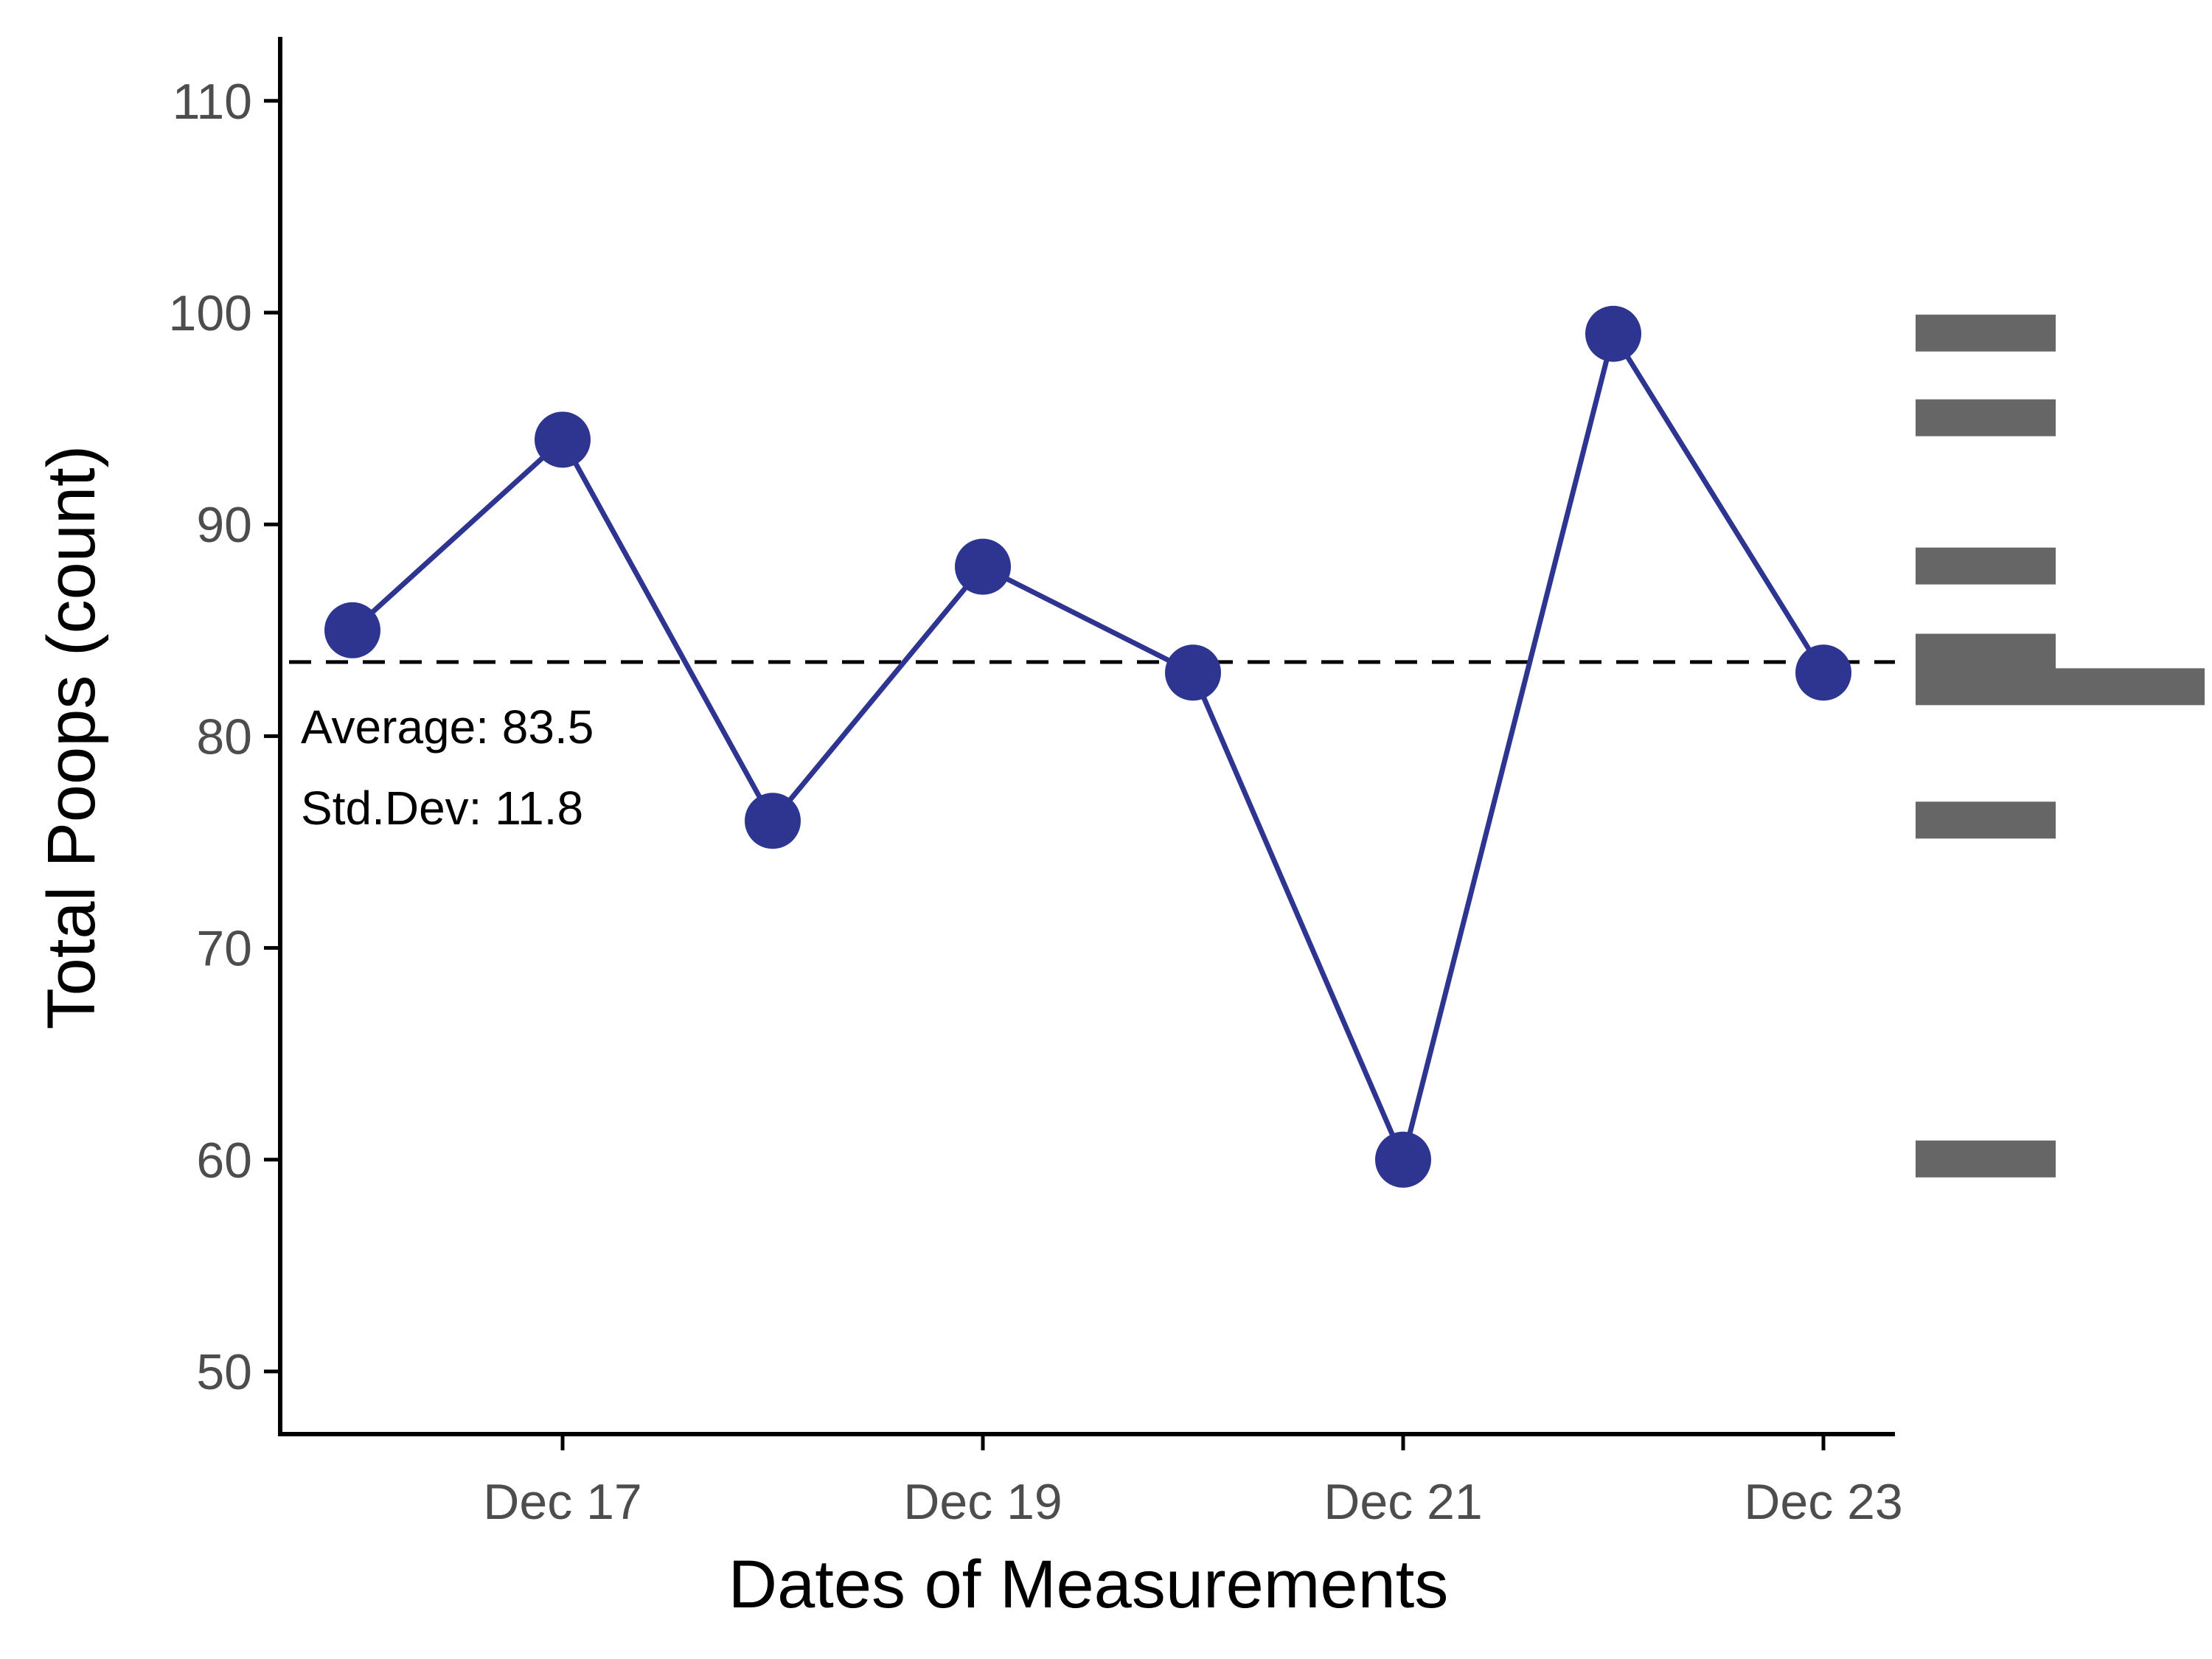 The width and height of the screenshot is (2212, 1659). I want to click on x-tick-label: Dec 17, so click(562, 1502).